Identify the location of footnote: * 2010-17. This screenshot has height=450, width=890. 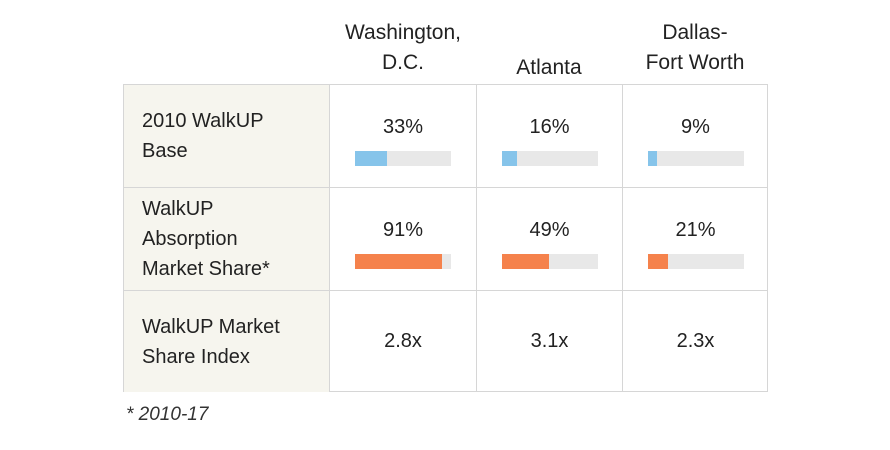
(167, 414).